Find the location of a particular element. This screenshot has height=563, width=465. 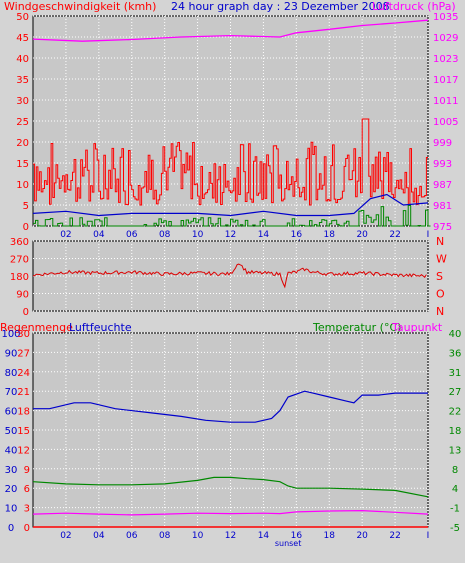

pressure-line is located at coordinates (230, 30).